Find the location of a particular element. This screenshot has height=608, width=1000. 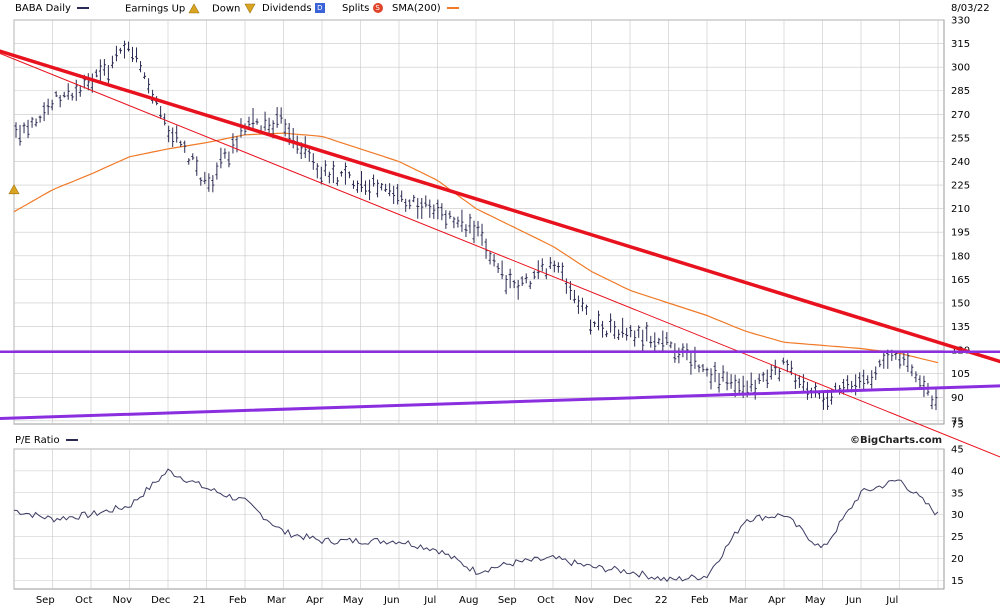

earnings-up-marker is located at coordinates (14, 189).